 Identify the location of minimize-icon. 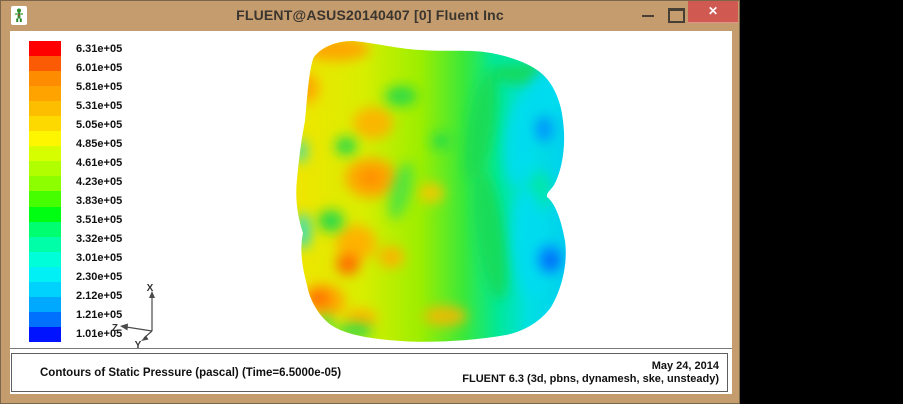
(648, 16).